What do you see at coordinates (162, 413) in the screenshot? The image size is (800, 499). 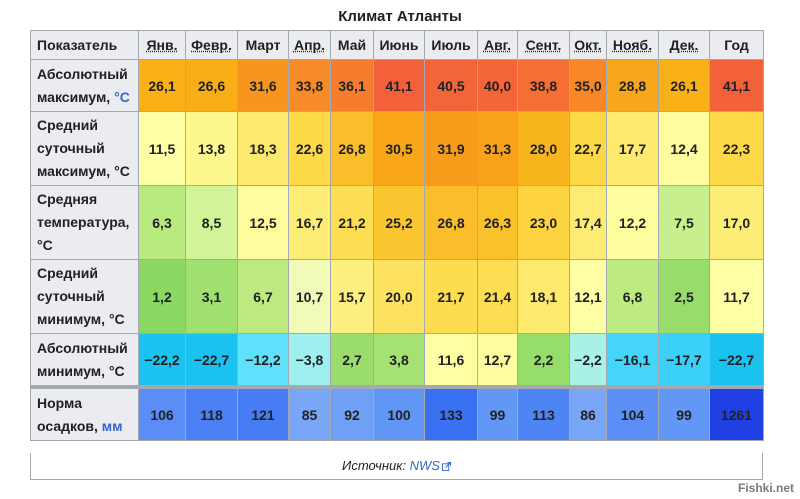 I see `data-cell: 106` at bounding box center [162, 413].